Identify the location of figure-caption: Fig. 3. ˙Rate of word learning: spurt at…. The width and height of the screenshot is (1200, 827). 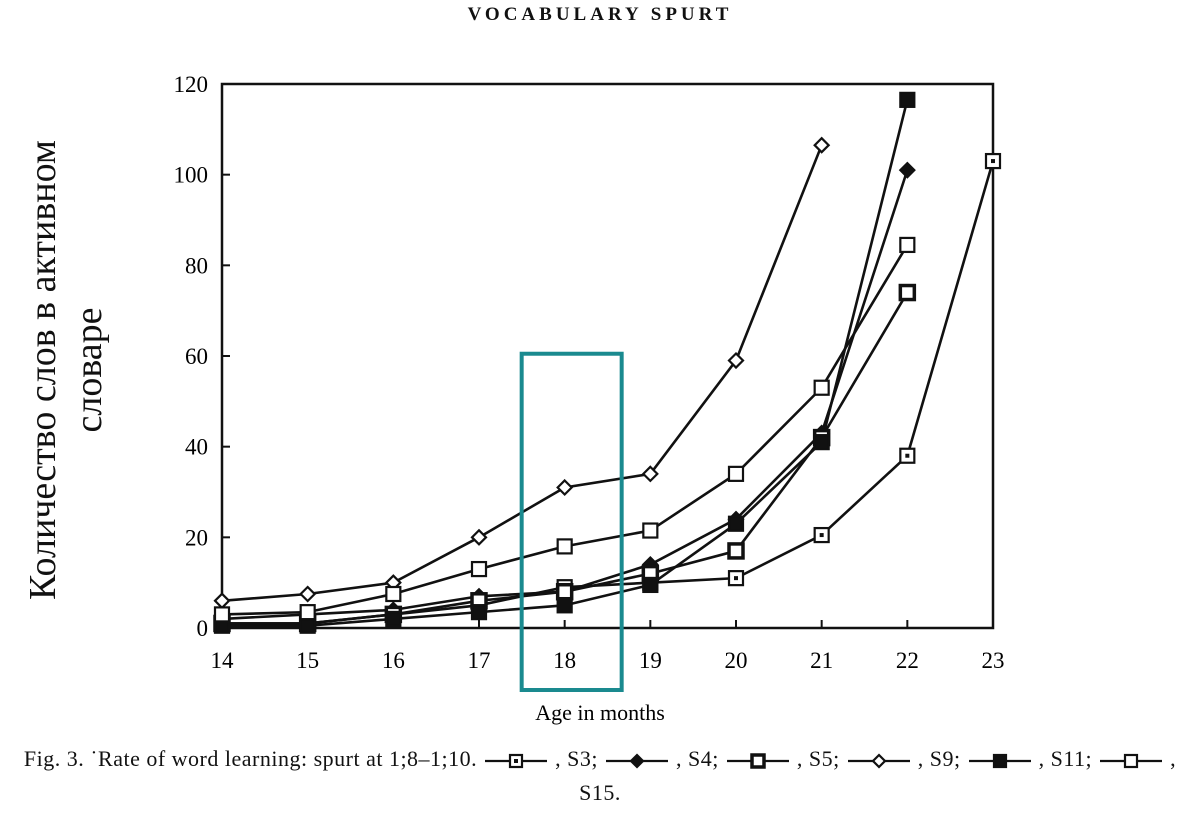
(600, 776).